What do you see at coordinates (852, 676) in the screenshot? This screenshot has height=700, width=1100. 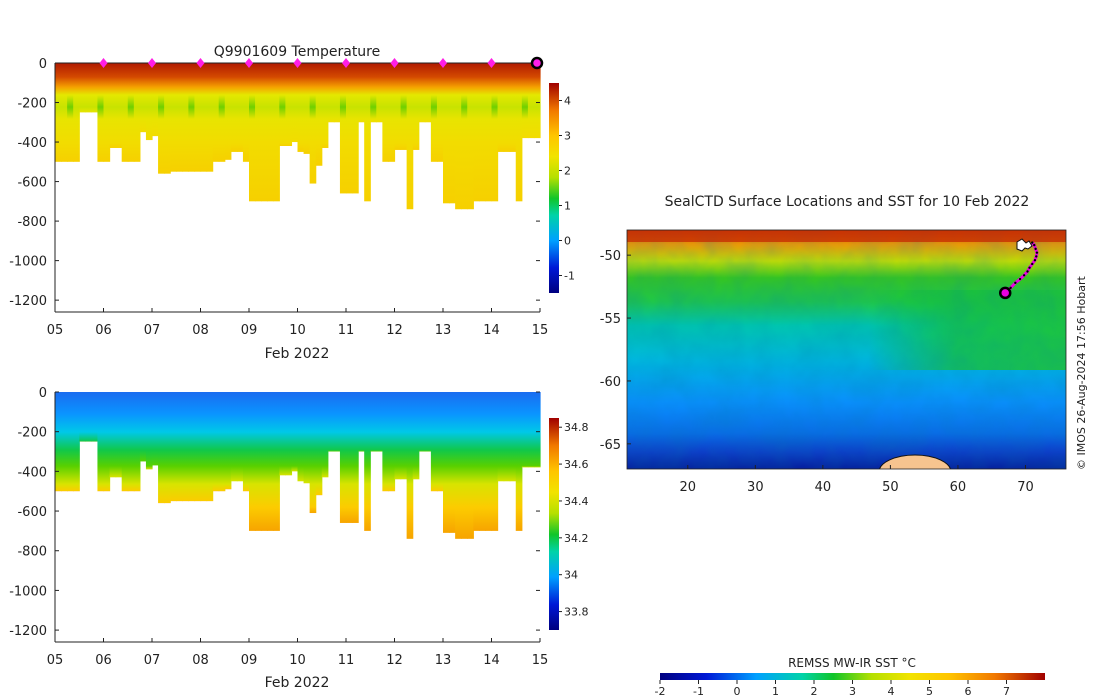 I see `sst-colorbar` at bounding box center [852, 676].